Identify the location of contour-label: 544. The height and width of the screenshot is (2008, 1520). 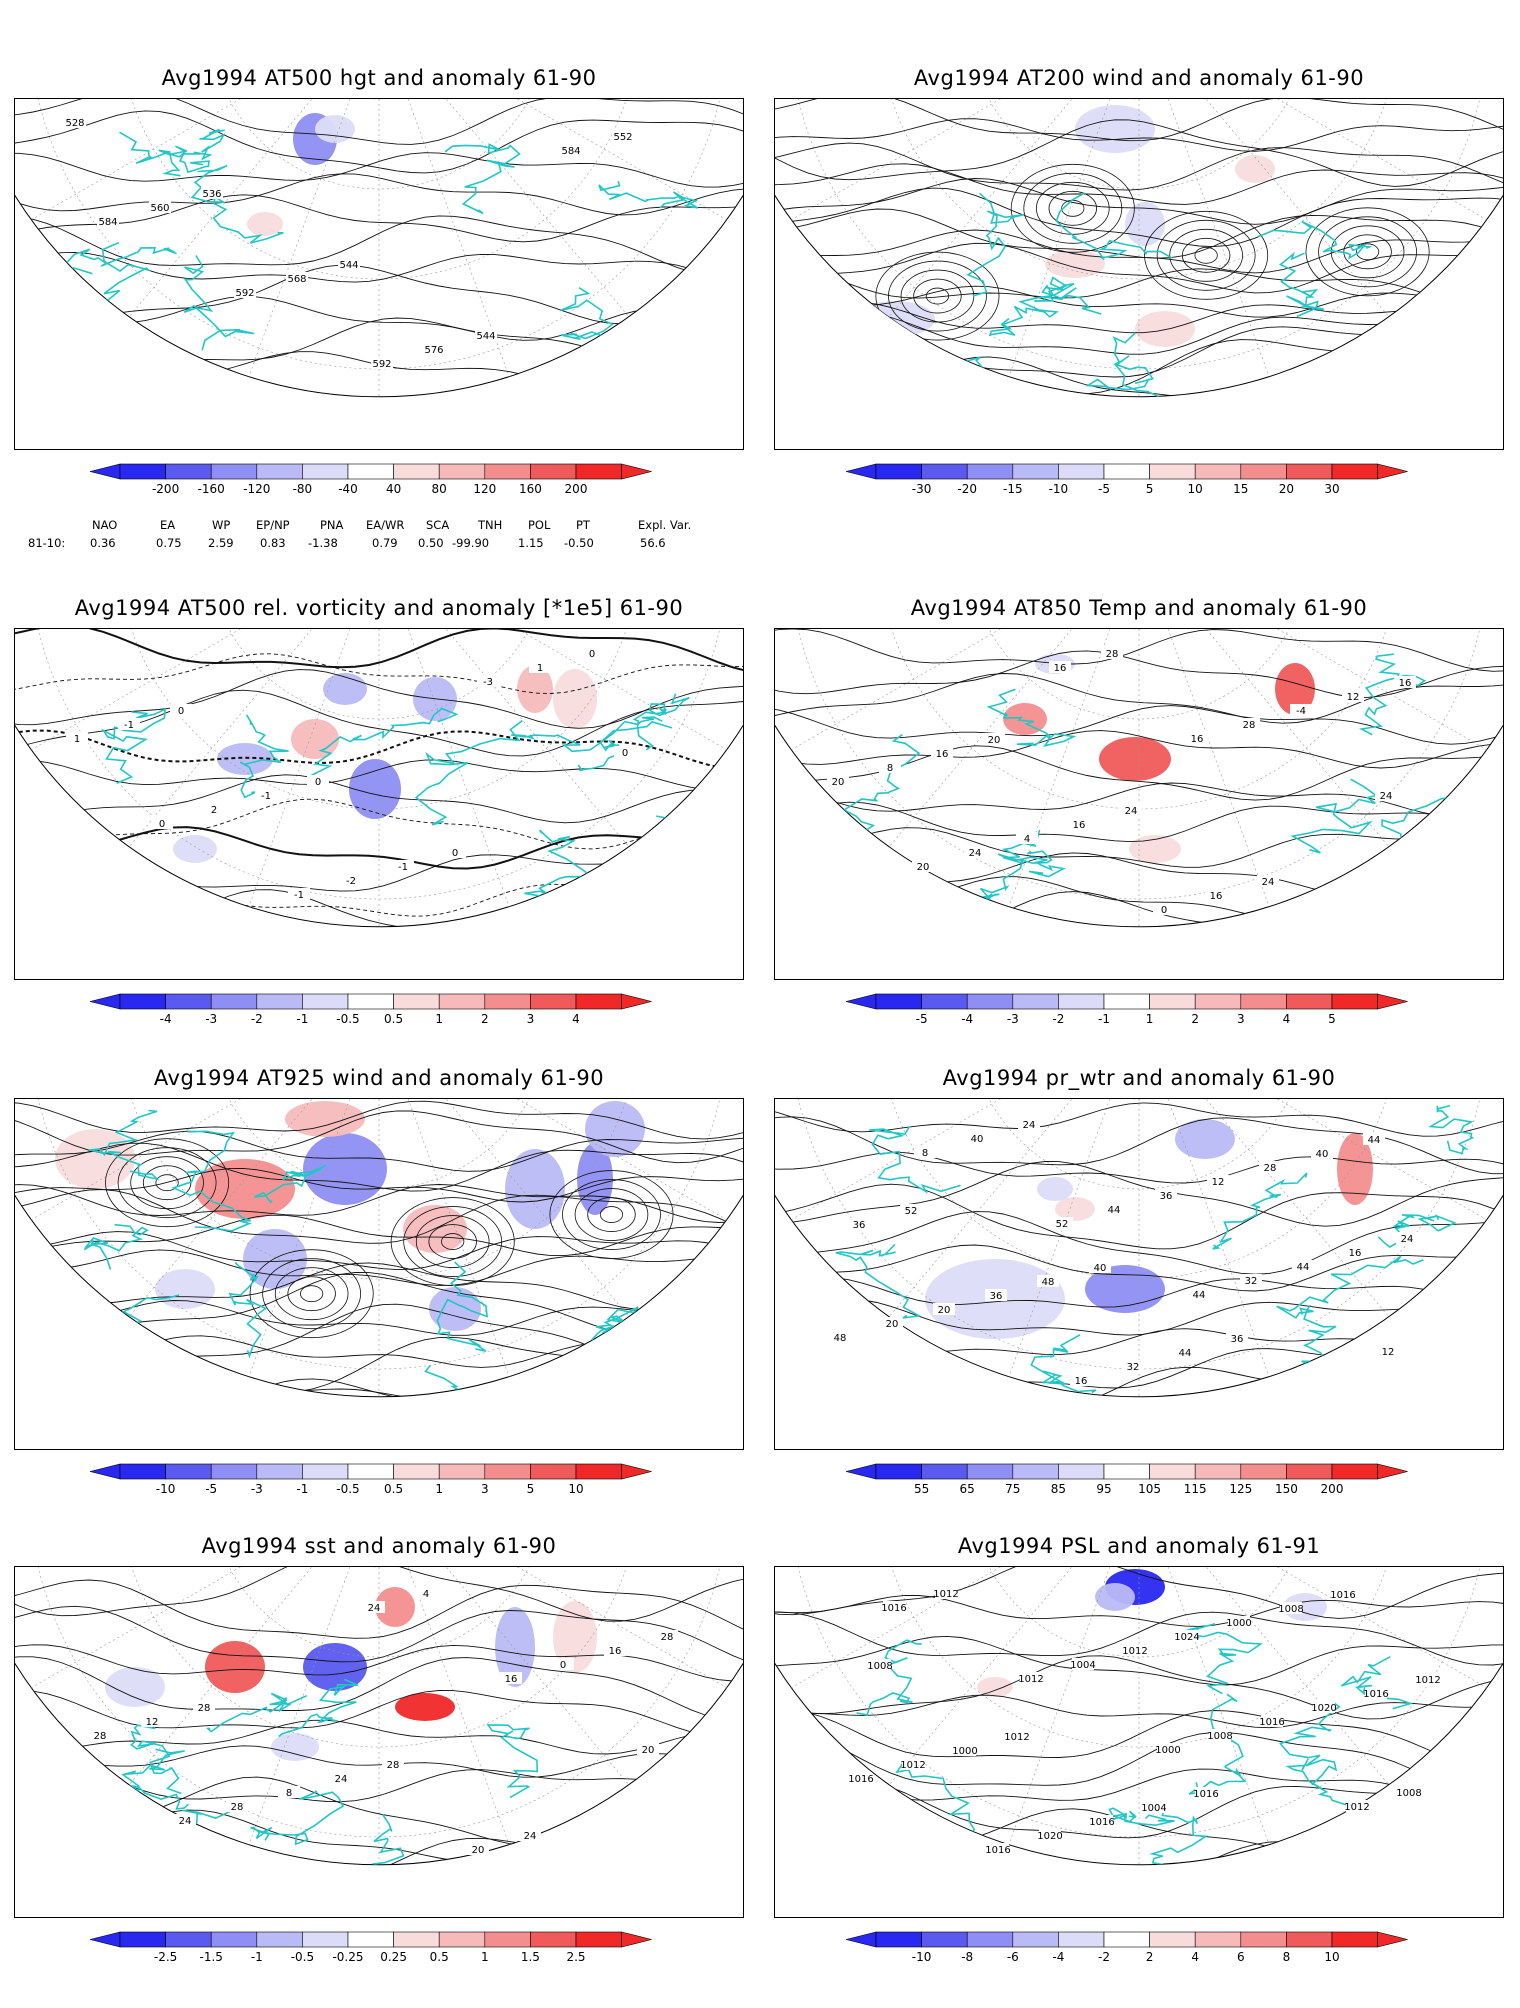
(348, 265).